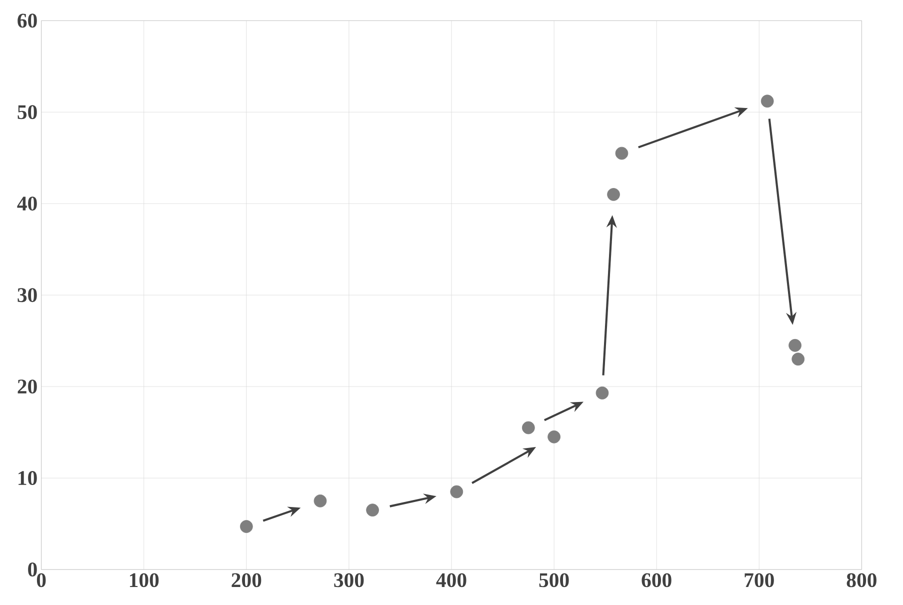  What do you see at coordinates (554, 580) in the screenshot?
I see `x-tick-label: 500` at bounding box center [554, 580].